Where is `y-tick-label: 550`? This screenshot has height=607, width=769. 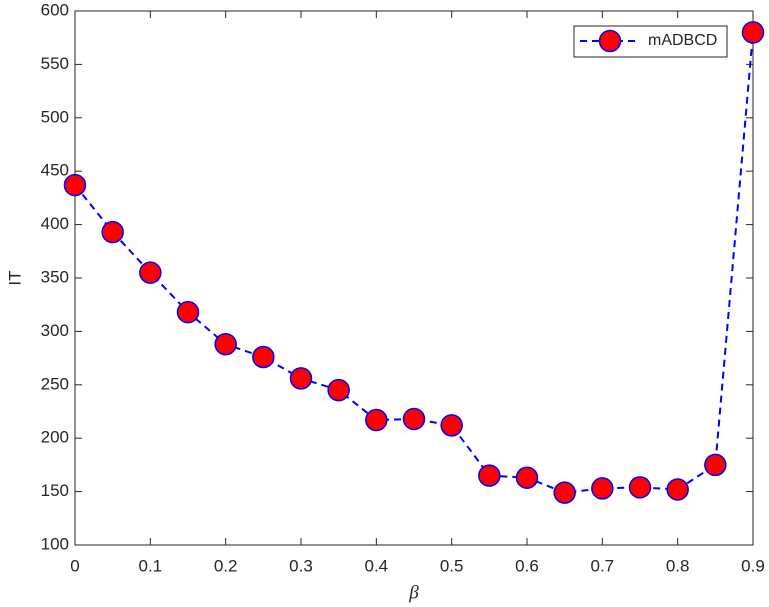
y-tick-label: 550 is located at coordinates (55, 63).